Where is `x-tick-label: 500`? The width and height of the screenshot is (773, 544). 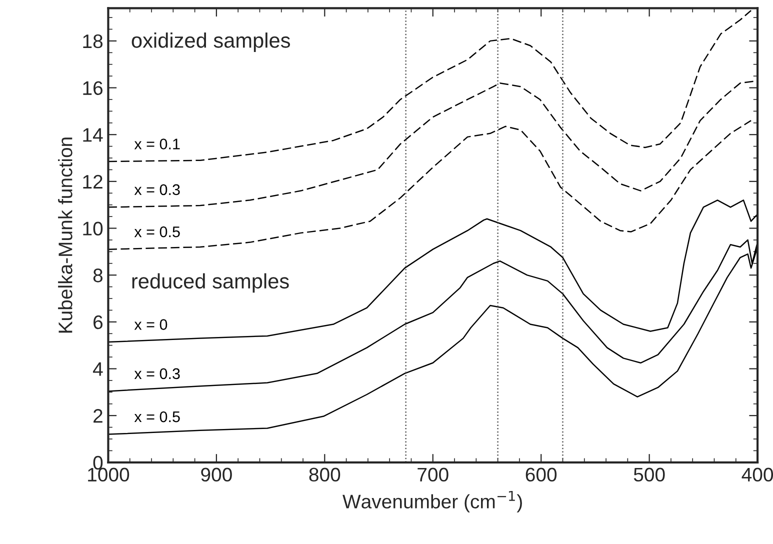
x-tick-label: 500 is located at coordinates (649, 475).